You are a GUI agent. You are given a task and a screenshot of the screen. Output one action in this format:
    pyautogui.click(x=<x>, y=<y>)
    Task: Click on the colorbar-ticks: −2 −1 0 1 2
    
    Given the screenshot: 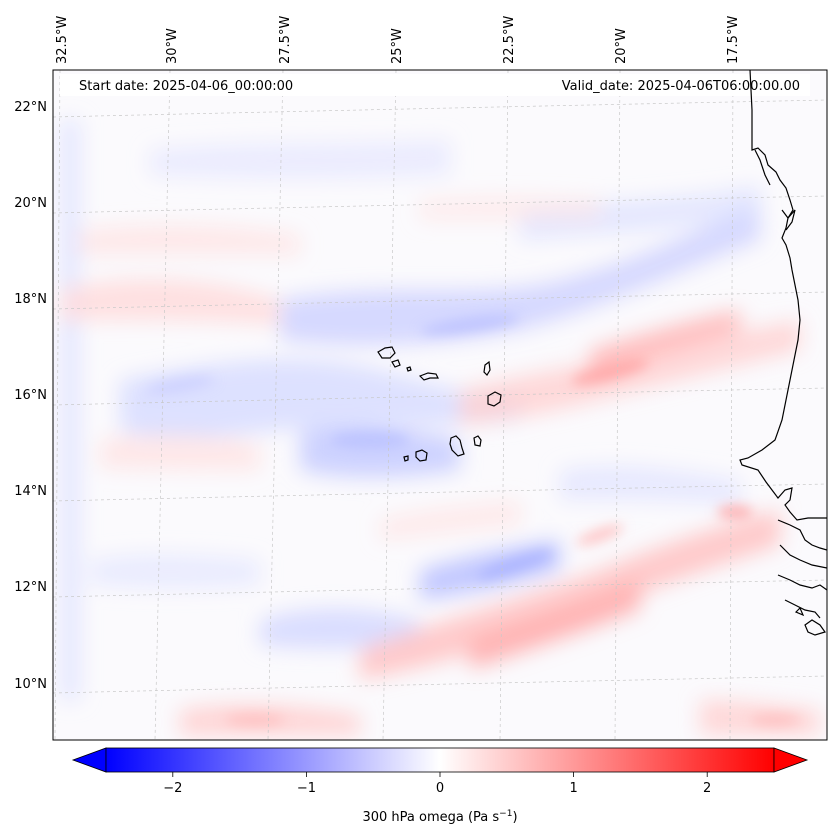 What is the action you would take?
    pyautogui.click(x=437, y=784)
    